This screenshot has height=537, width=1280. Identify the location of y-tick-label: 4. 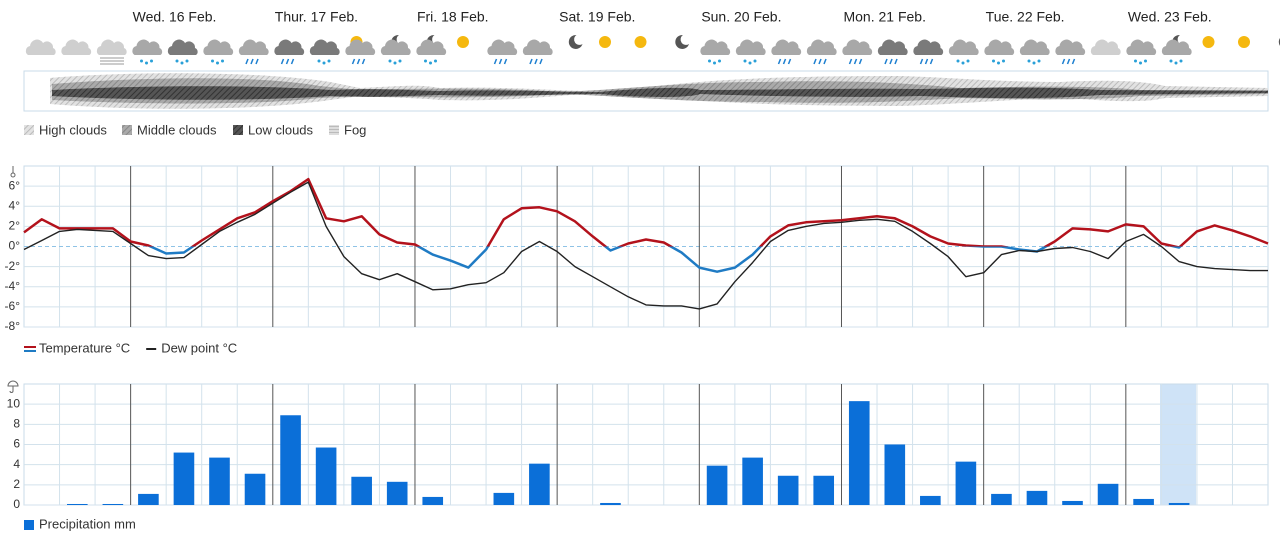
(16, 464).